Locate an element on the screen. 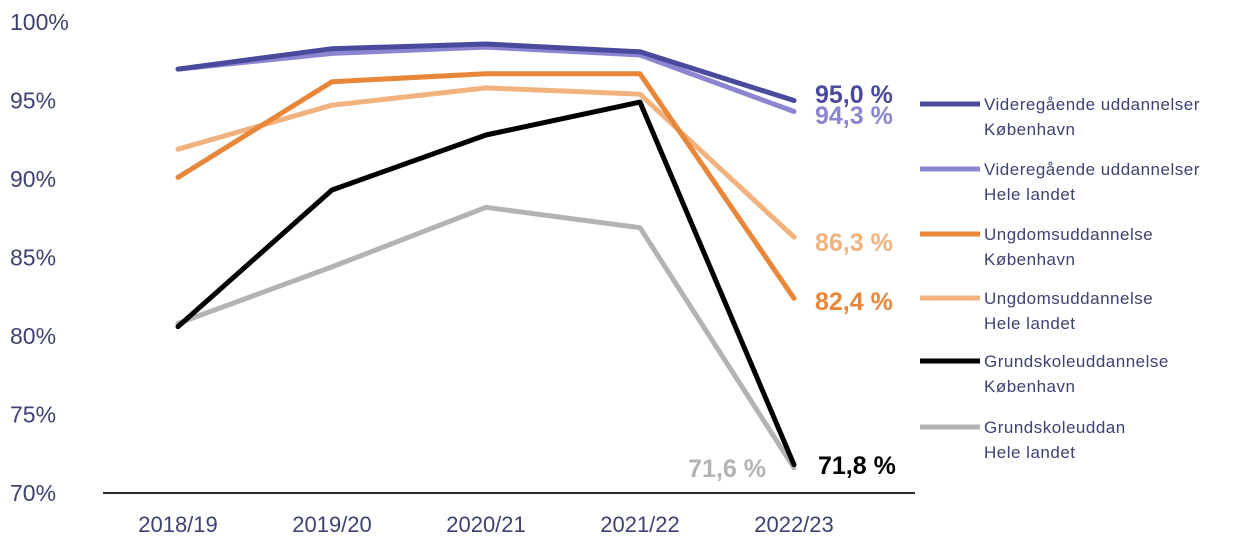 This screenshot has width=1258, height=539. x-tick-label: 2021/22 is located at coordinates (640, 524).